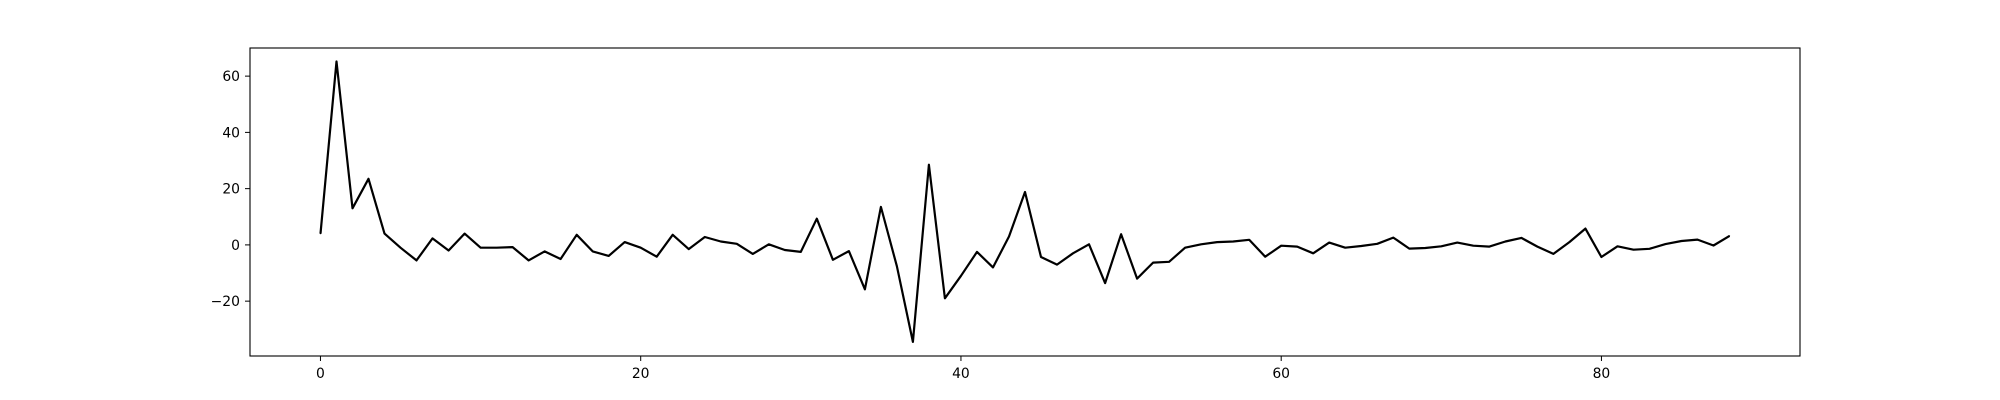 The height and width of the screenshot is (400, 2000). I want to click on x-tick-label: 60, so click(1281, 374).